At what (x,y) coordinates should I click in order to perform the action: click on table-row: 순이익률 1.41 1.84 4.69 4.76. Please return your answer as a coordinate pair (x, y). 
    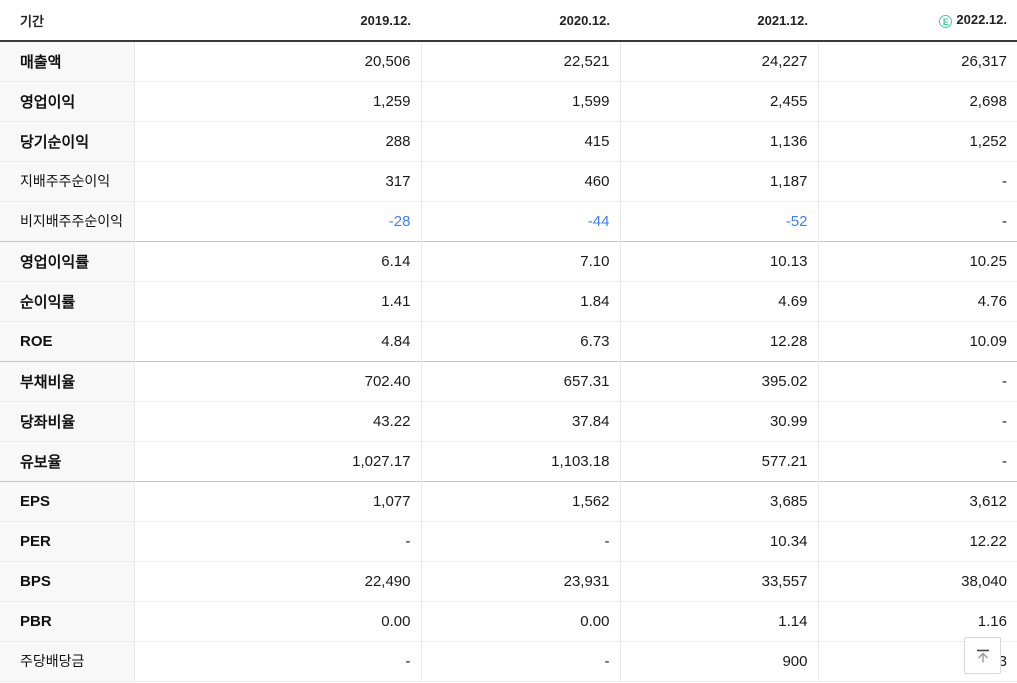
    Looking at the image, I should click on (508, 301).